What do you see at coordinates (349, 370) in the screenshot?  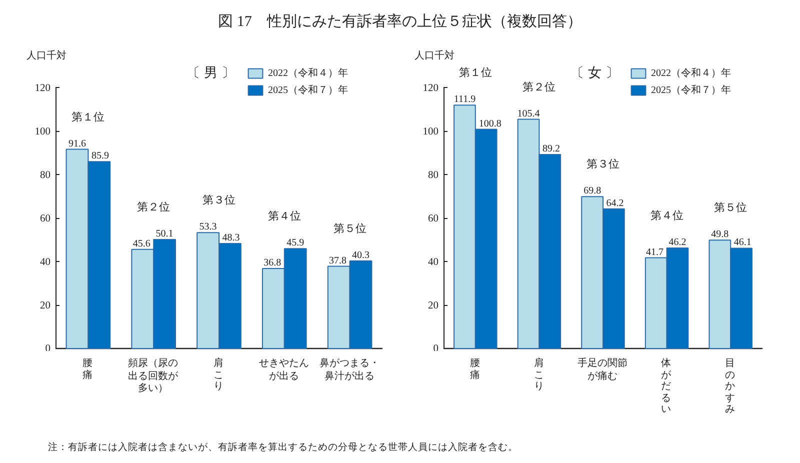 I see `x-tick-label: 鼻がつまる・鼻汁が出る` at bounding box center [349, 370].